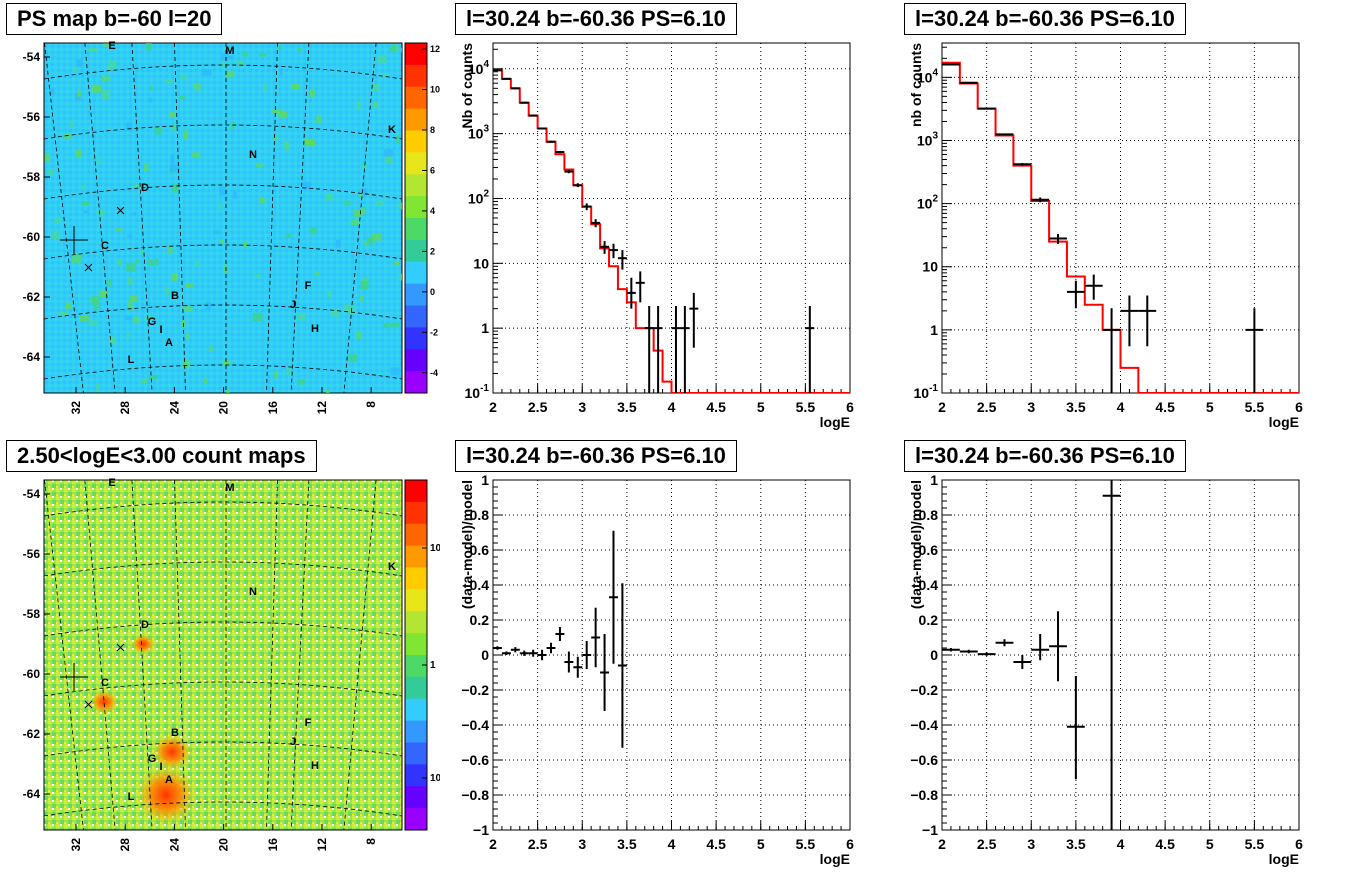 The image size is (1348, 876). What do you see at coordinates (538, 844) in the screenshot?
I see `x-tick-label: 2.5` at bounding box center [538, 844].